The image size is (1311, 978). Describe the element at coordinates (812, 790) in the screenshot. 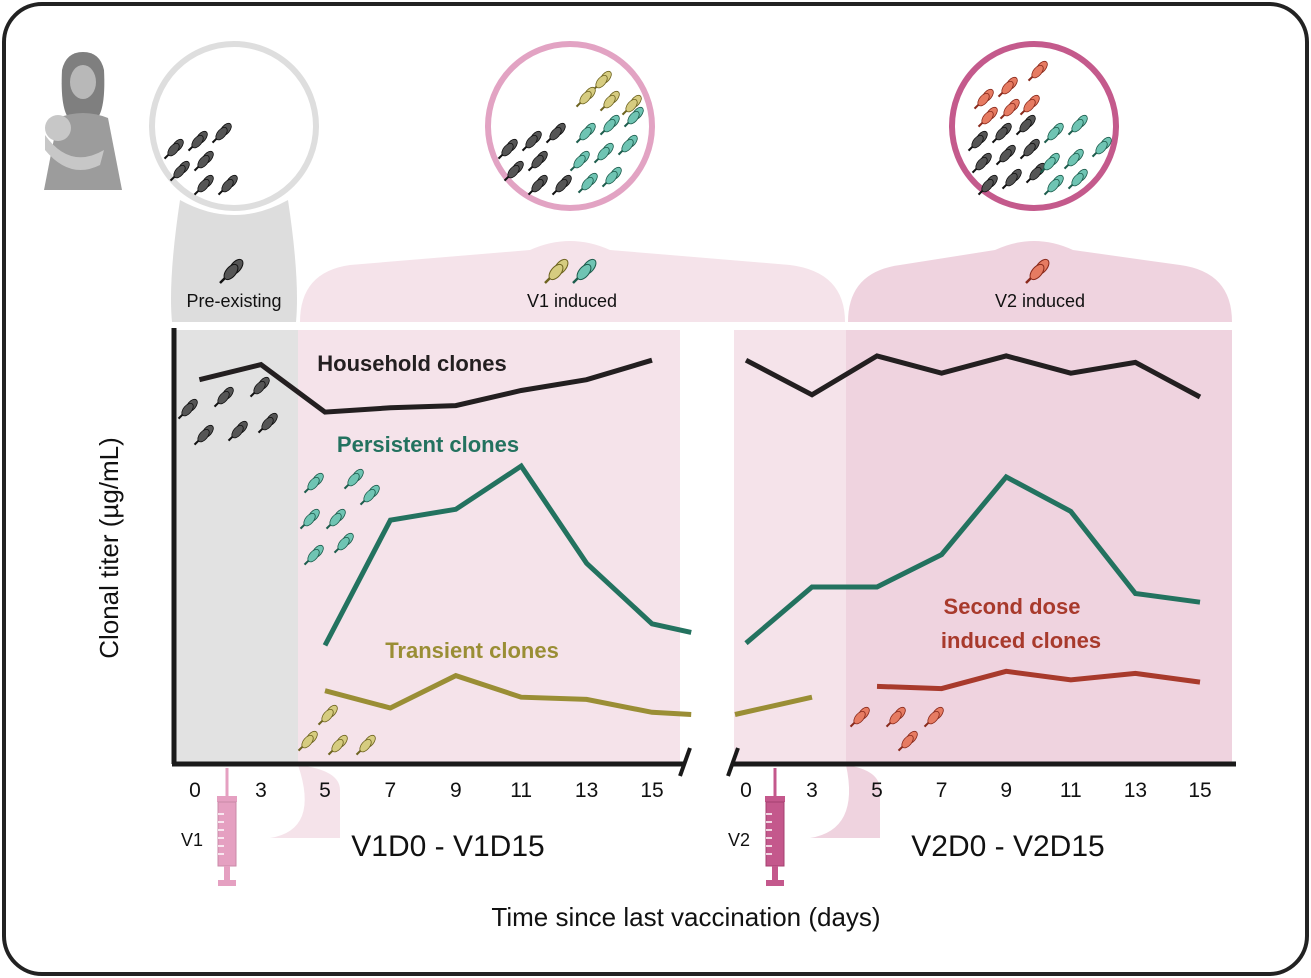

I see `x-tick-label-panel-2: 3` at that location.